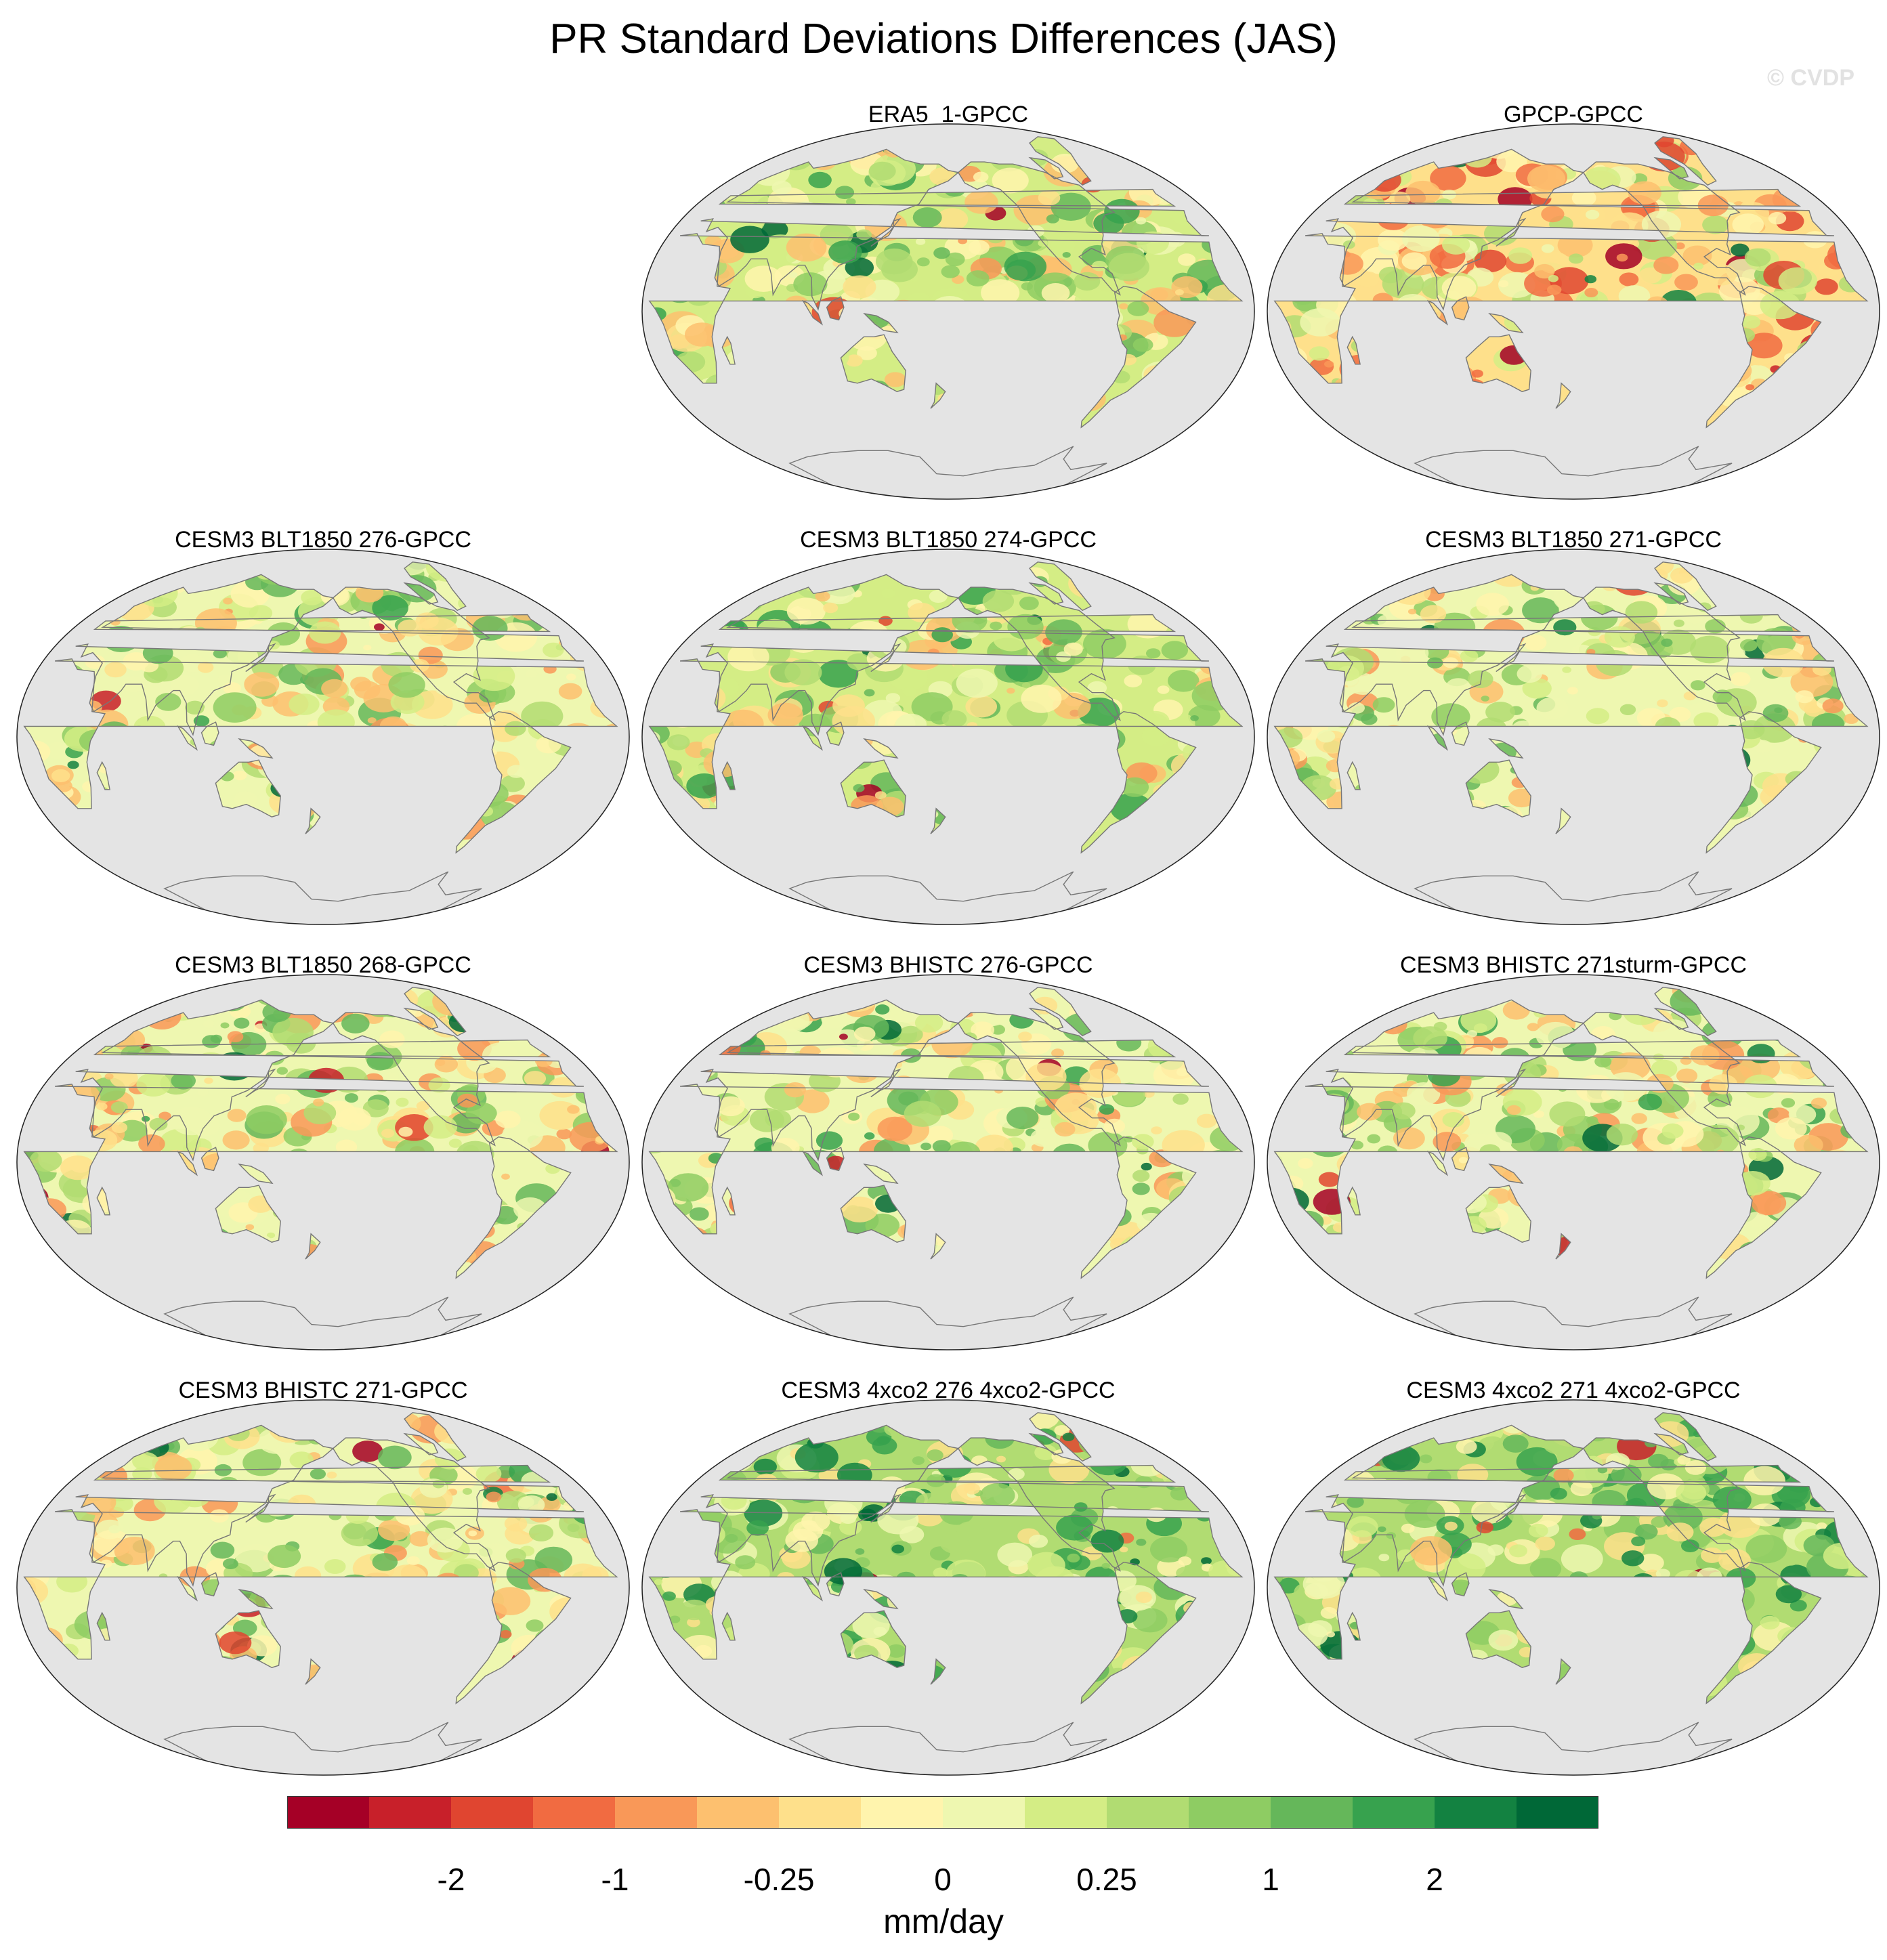  I want to click on panel-title: CESM3 BLT1850 274-GPCC, so click(949, 540).